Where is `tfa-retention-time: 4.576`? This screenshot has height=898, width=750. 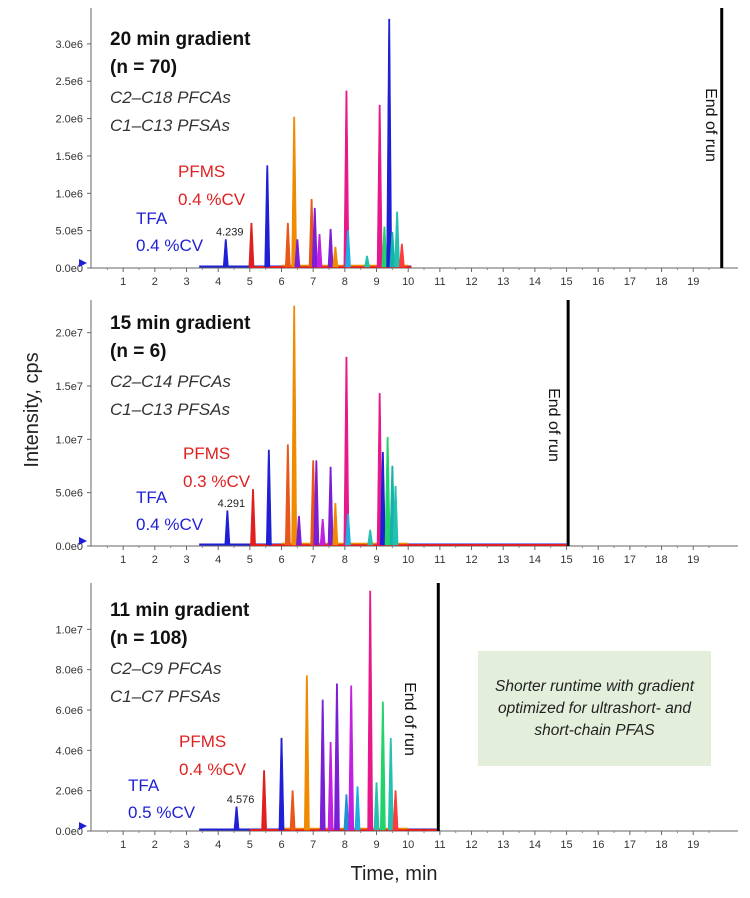 tfa-retention-time: 4.576 is located at coordinates (241, 800).